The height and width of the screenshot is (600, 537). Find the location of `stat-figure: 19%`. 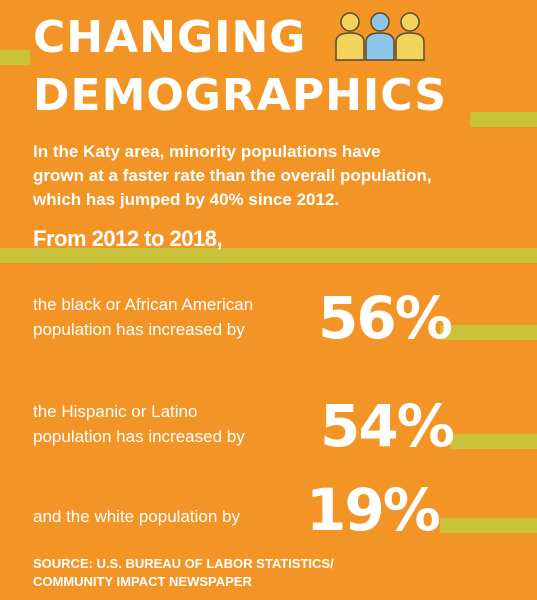

stat-figure: 19% is located at coordinates (373, 510).